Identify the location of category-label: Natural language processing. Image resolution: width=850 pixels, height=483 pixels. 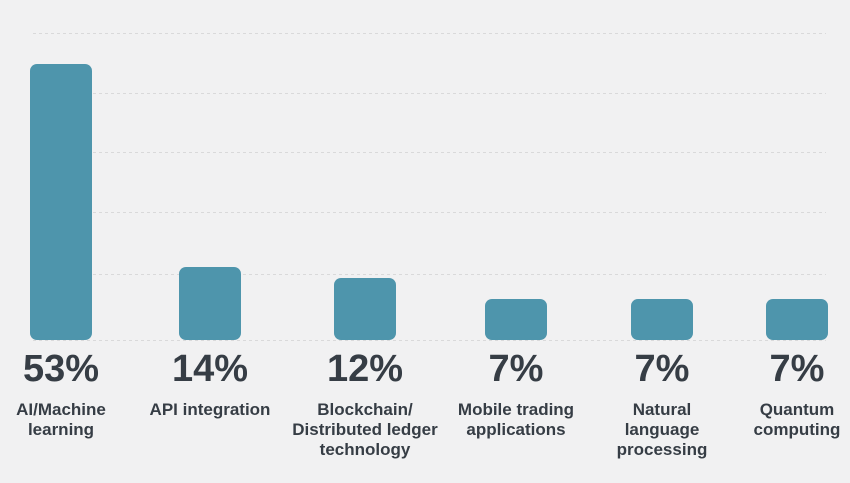
(662, 429).